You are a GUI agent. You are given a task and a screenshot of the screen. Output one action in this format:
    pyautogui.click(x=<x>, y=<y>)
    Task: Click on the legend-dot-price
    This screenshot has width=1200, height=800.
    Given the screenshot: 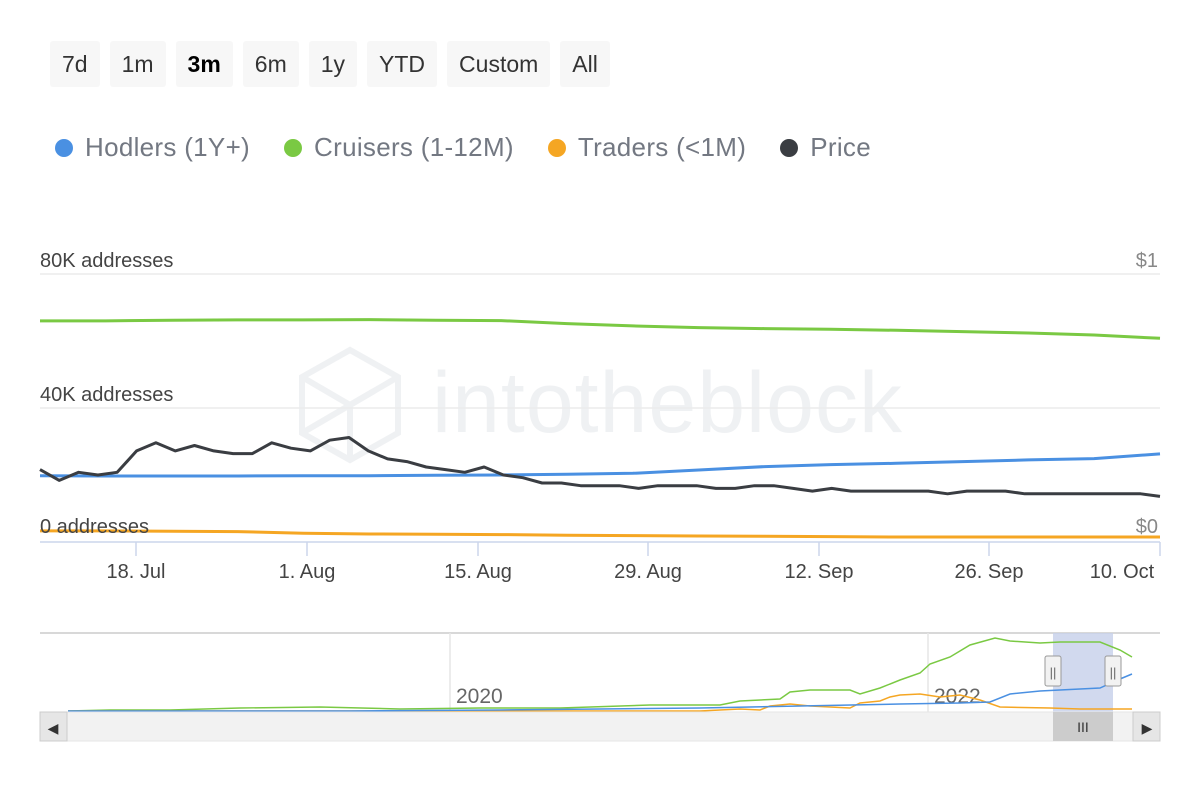 What is the action you would take?
    pyautogui.click(x=789, y=147)
    